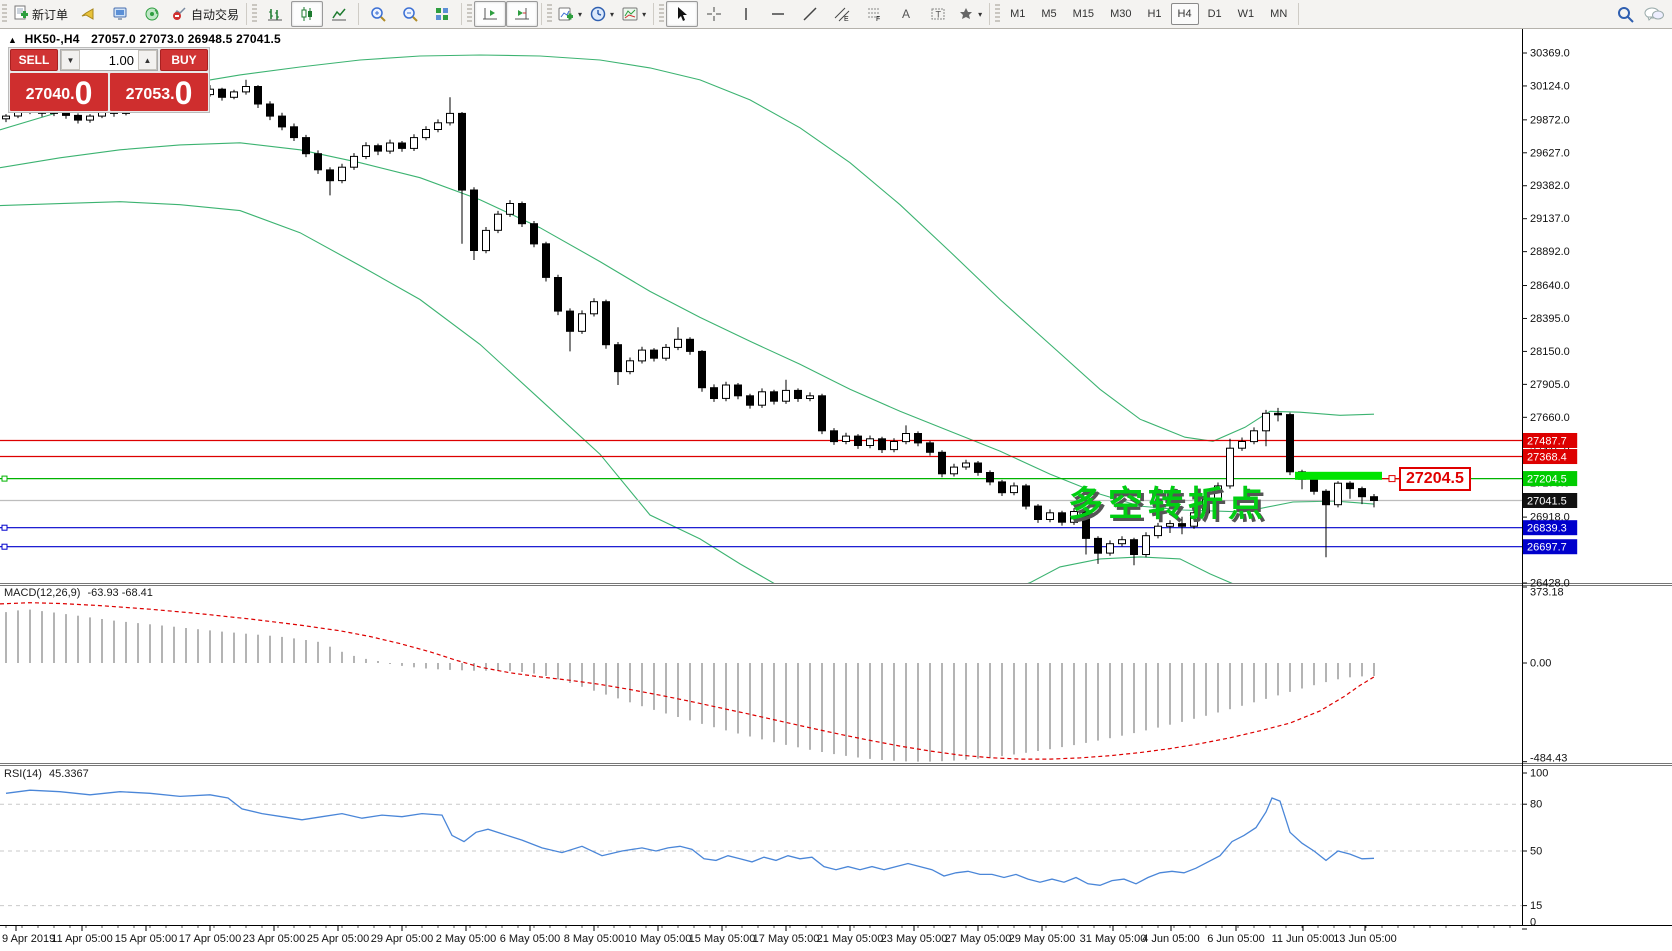 This screenshot has height=951, width=1672. I want to click on market-depth-button, so click(120, 14).